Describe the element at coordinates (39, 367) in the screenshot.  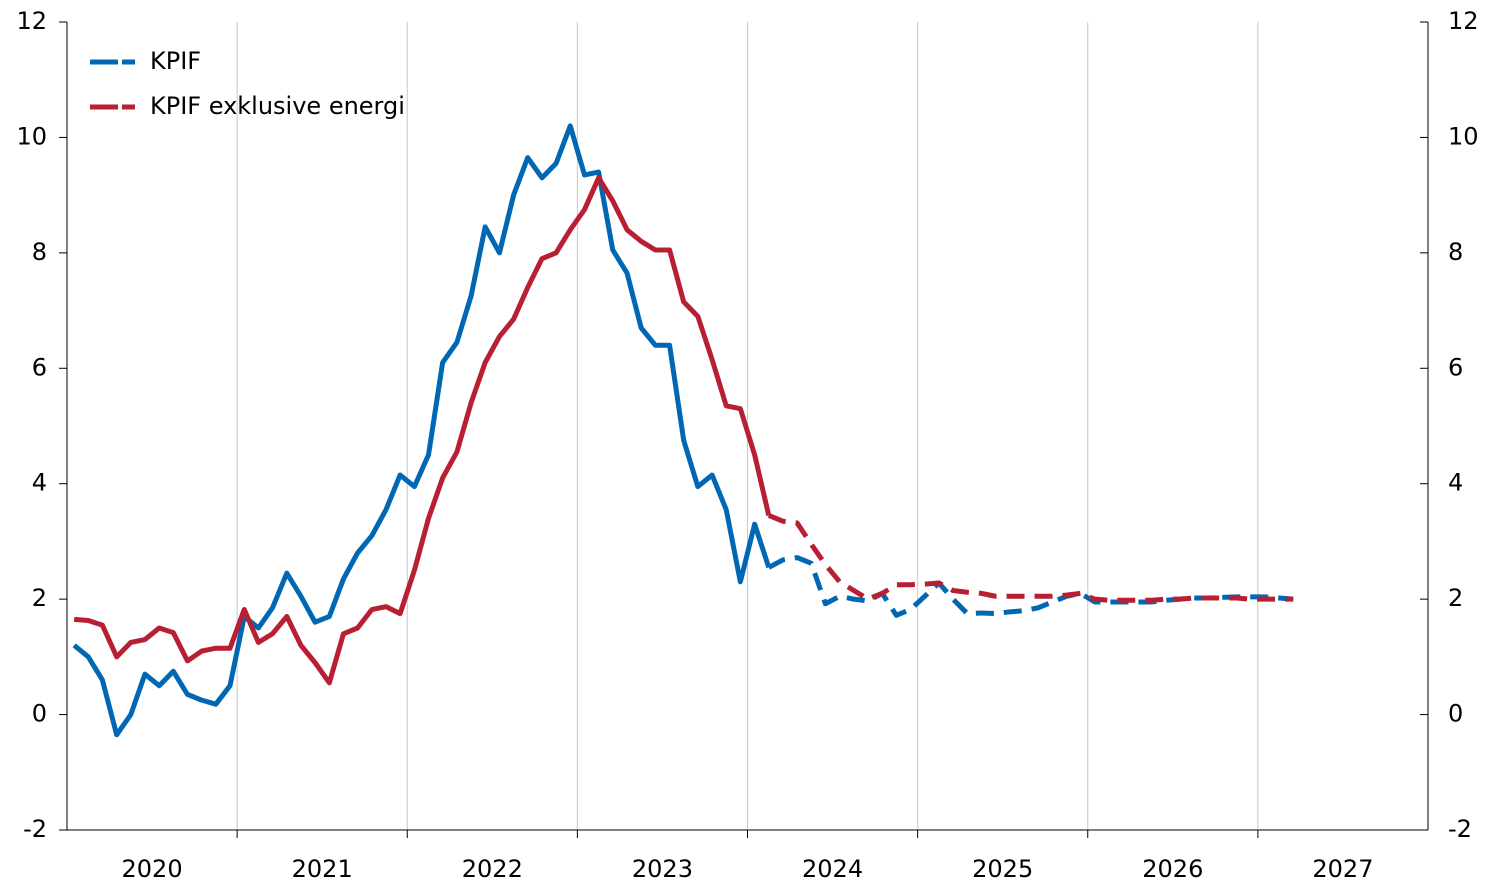
I see `y-tick-label: 6` at that location.